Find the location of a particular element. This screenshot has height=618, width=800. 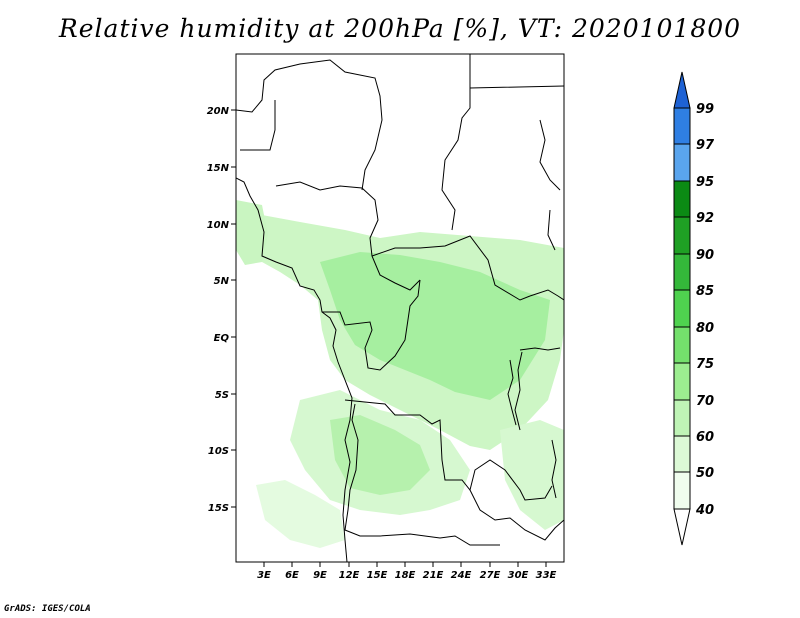

lon-label: 15E is located at coordinates (377, 575).